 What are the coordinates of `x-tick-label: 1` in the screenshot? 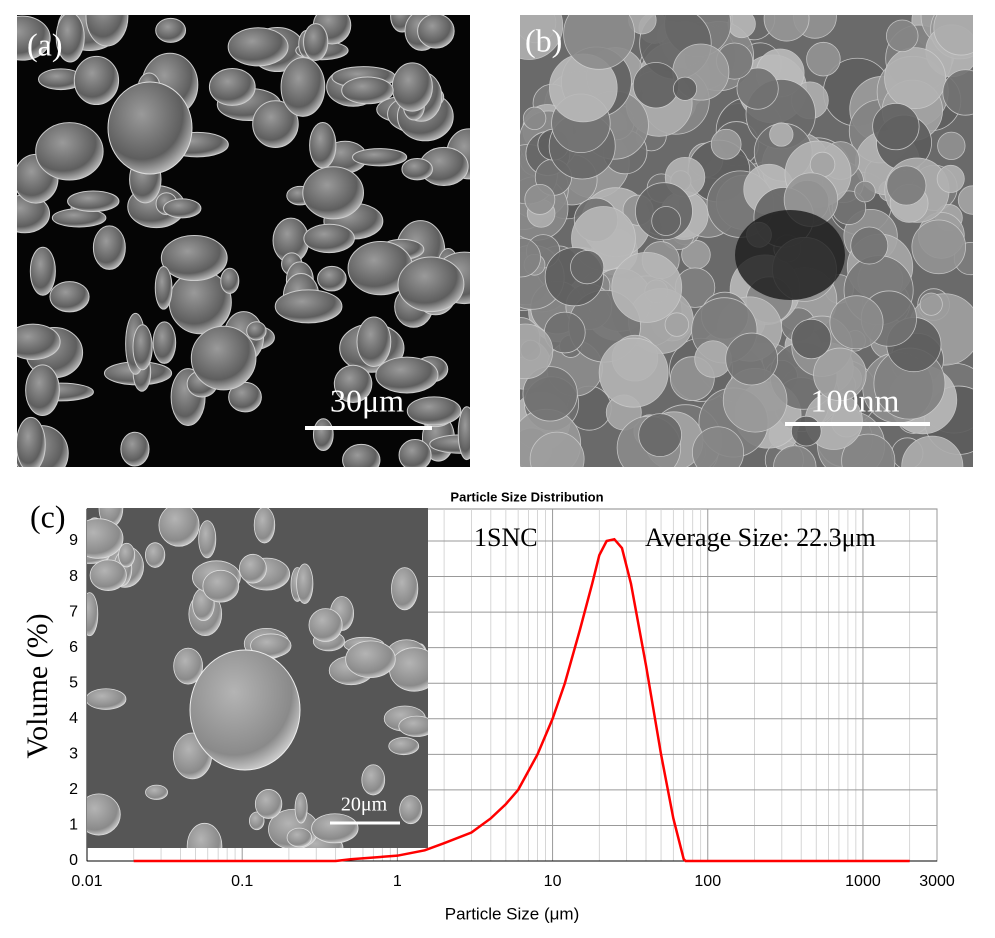 It's located at (397, 881).